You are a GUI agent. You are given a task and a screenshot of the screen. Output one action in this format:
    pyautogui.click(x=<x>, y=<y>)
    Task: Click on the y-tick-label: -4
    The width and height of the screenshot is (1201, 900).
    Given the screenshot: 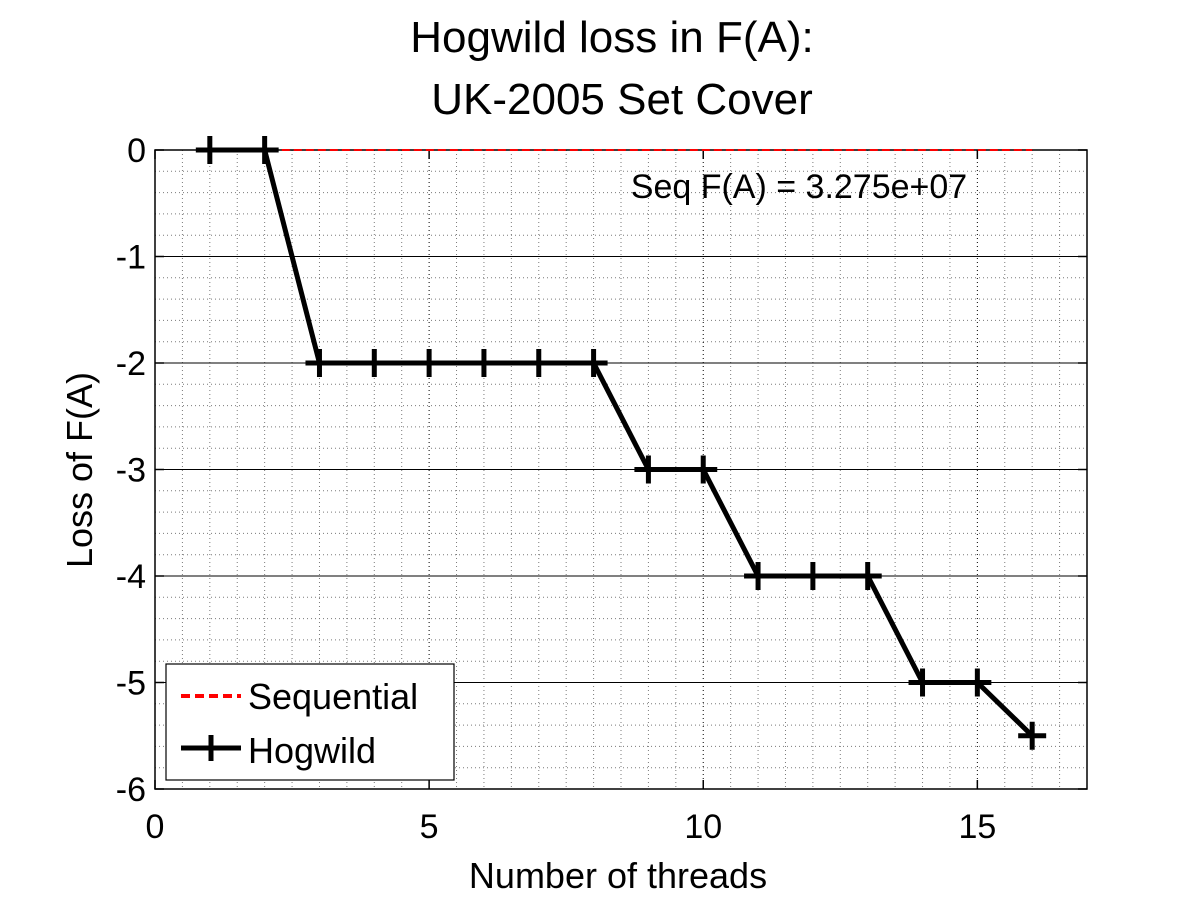 What is the action you would take?
    pyautogui.click(x=131, y=577)
    